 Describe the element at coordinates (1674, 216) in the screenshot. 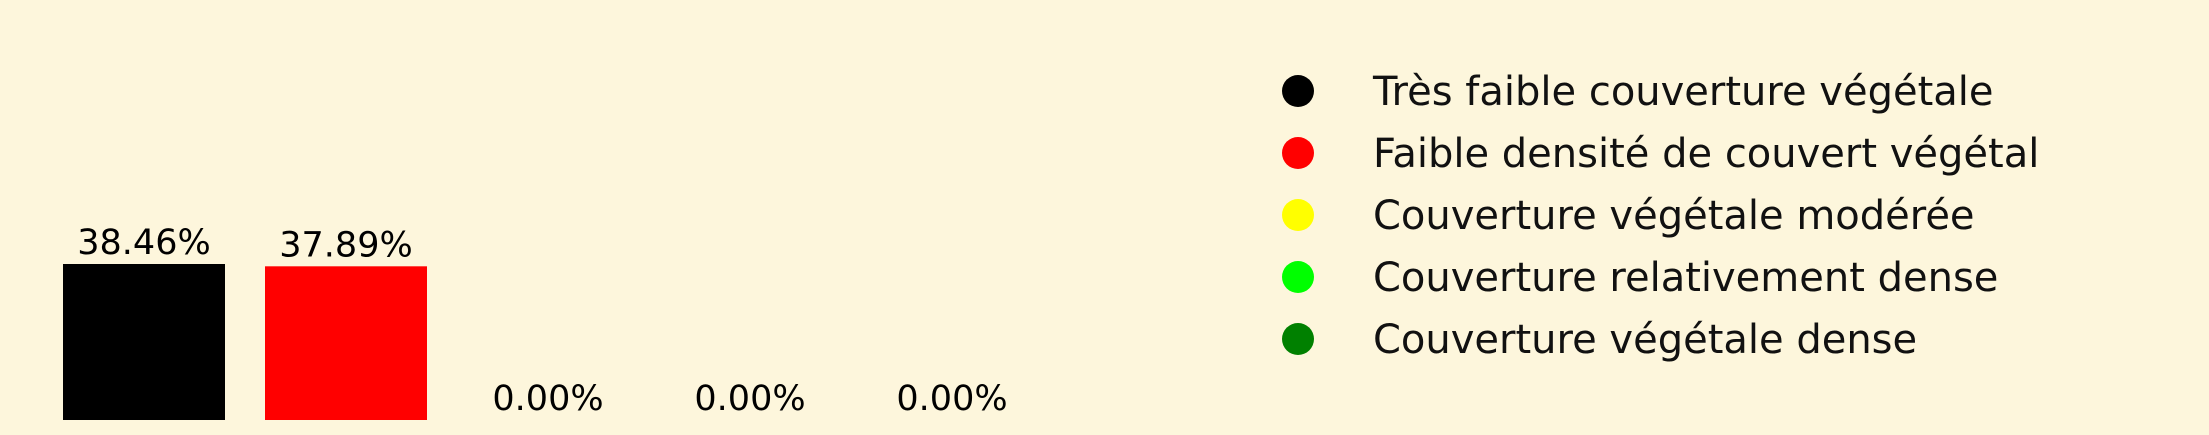

I see `legend-label-3: Couverture végétale modérée` at that location.